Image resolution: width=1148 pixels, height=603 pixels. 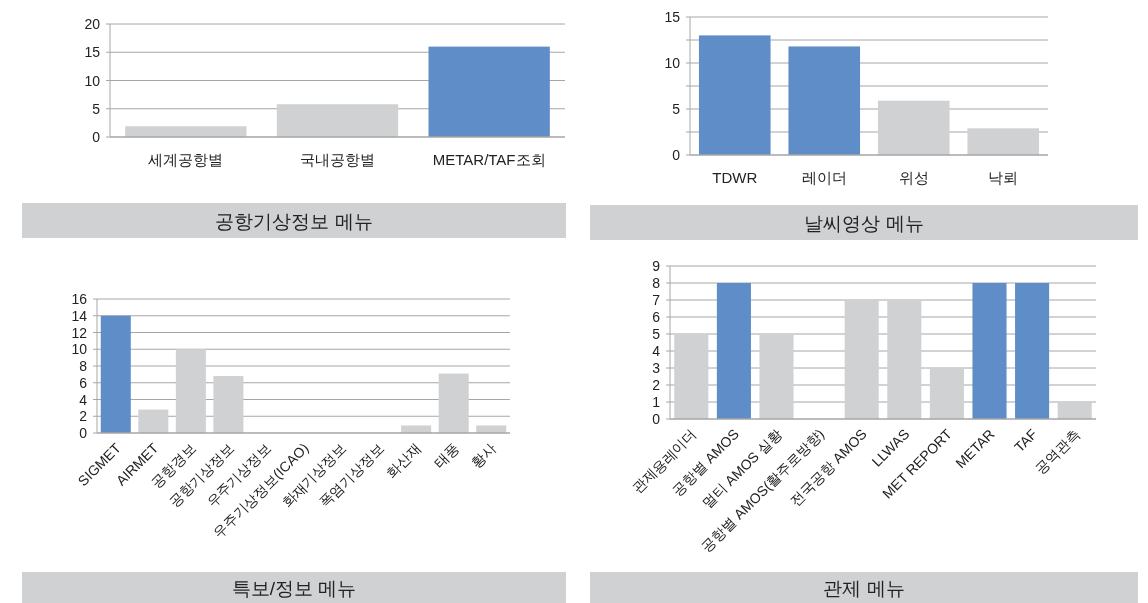 What do you see at coordinates (186, 159) in the screenshot?
I see `x-tick-label: 세계공항별` at bounding box center [186, 159].